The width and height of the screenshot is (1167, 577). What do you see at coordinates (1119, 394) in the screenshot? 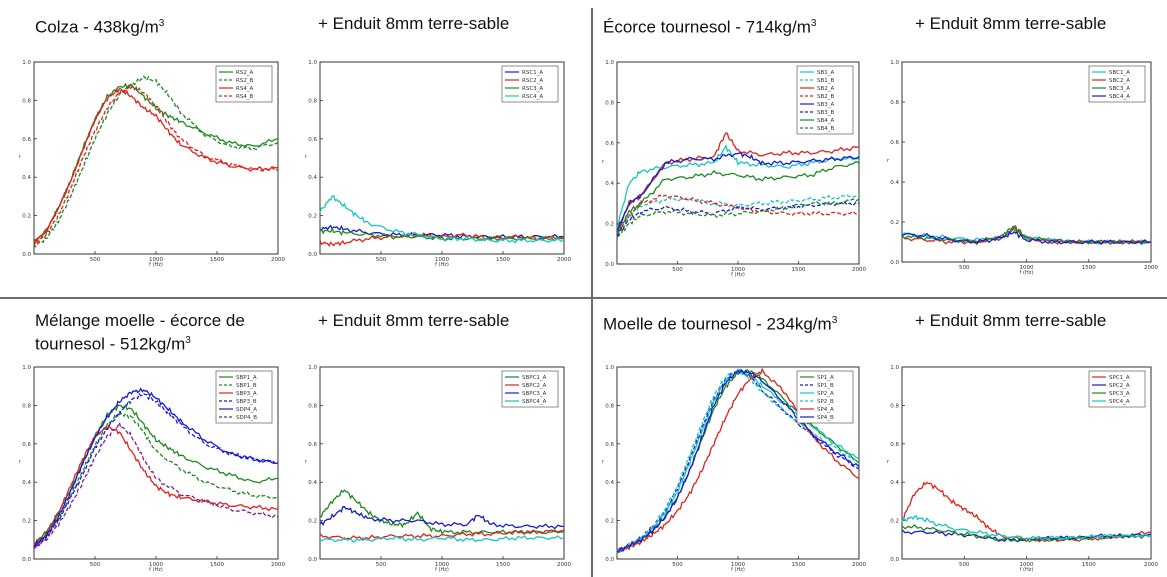
I see `legend-label: SPC3_A` at bounding box center [1119, 394].